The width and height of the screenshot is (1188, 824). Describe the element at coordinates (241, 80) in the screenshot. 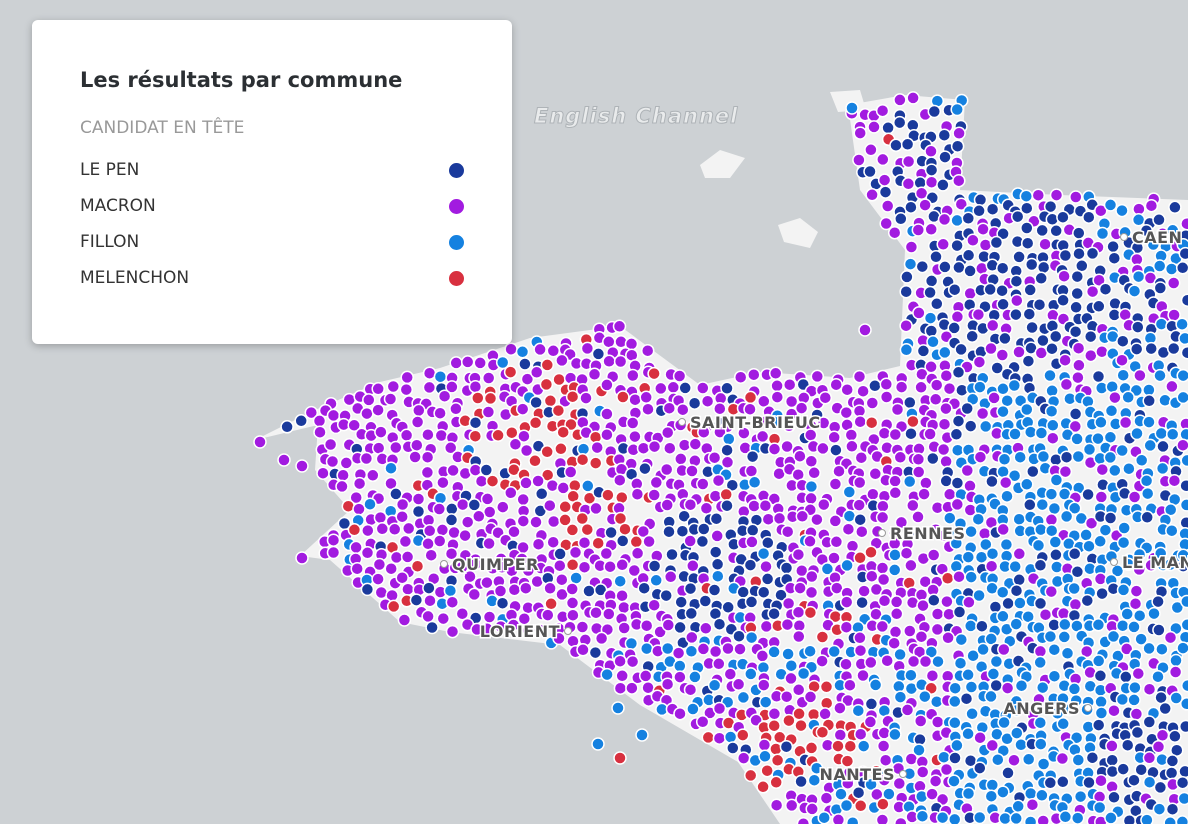

I see `legend-title: Les résultats par commune` at that location.